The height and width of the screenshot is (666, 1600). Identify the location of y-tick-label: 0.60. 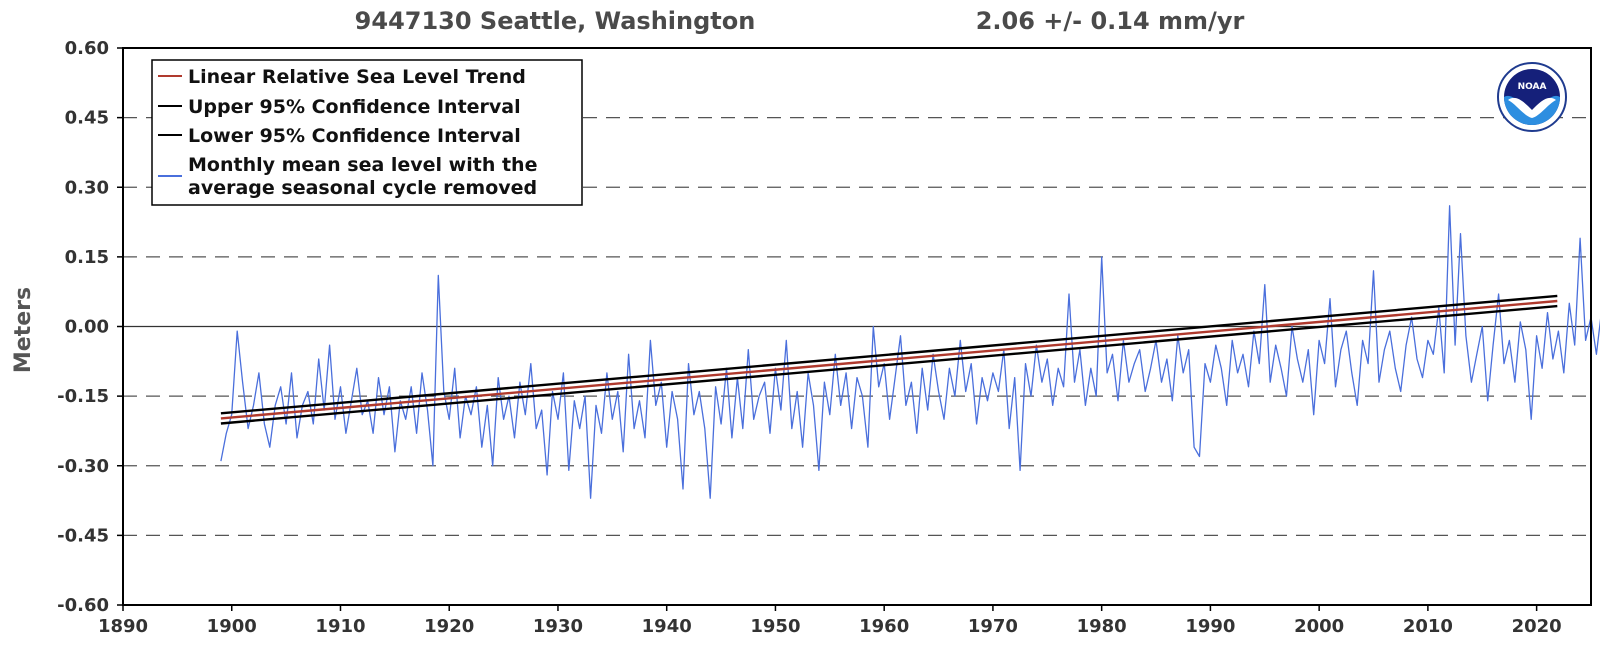
(87, 48).